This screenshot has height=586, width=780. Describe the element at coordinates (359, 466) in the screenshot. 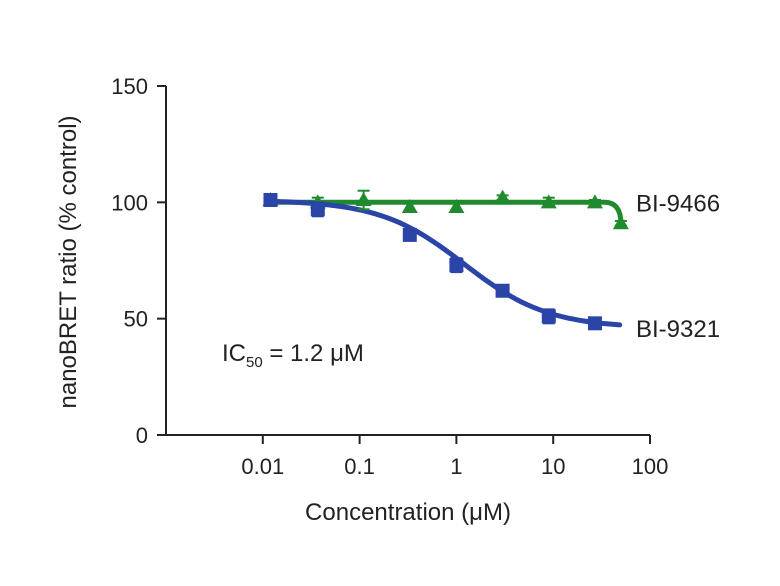

I see `x-tick-label: 0.1` at that location.